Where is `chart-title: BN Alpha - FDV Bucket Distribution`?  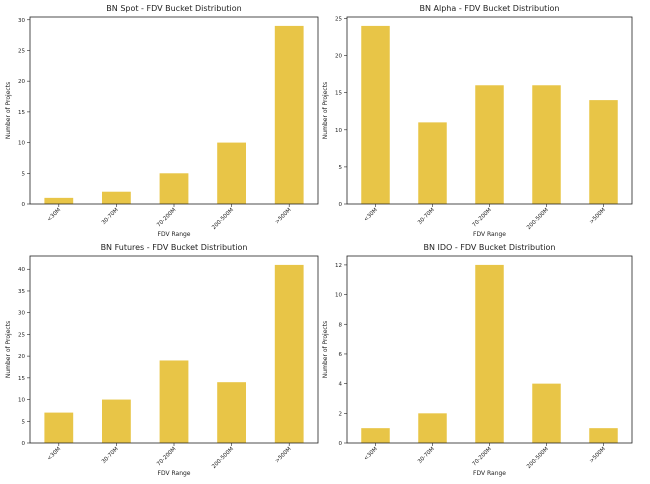
chart-title: BN Alpha - FDV Bucket Distribution is located at coordinates (490, 8).